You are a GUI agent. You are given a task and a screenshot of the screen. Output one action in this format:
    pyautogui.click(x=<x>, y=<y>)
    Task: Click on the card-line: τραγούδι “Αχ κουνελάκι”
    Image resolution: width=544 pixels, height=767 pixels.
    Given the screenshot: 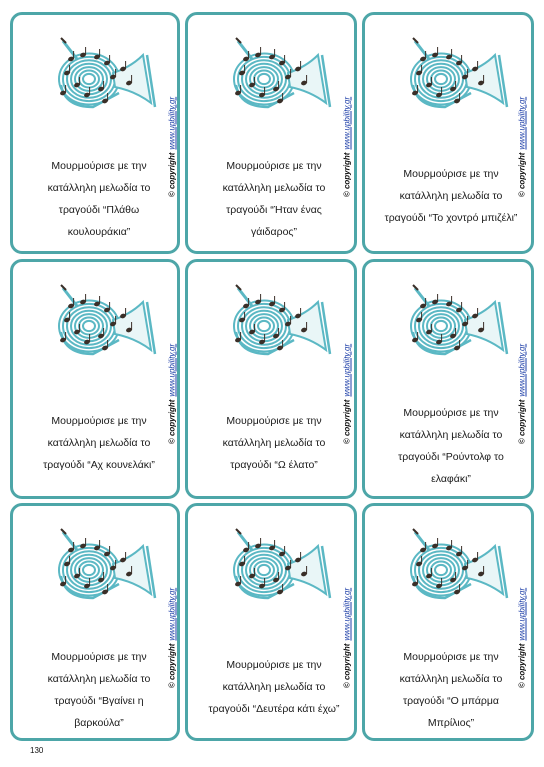 What is the action you would take?
    pyautogui.click(x=99, y=465)
    